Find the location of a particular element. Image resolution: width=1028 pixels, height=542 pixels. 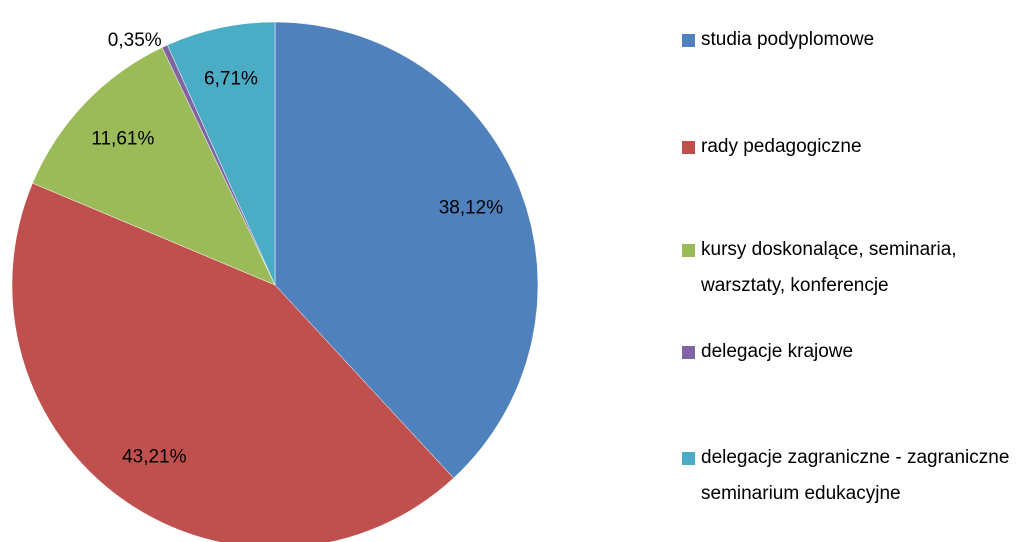

data-label: 38,12% is located at coordinates (471, 207).